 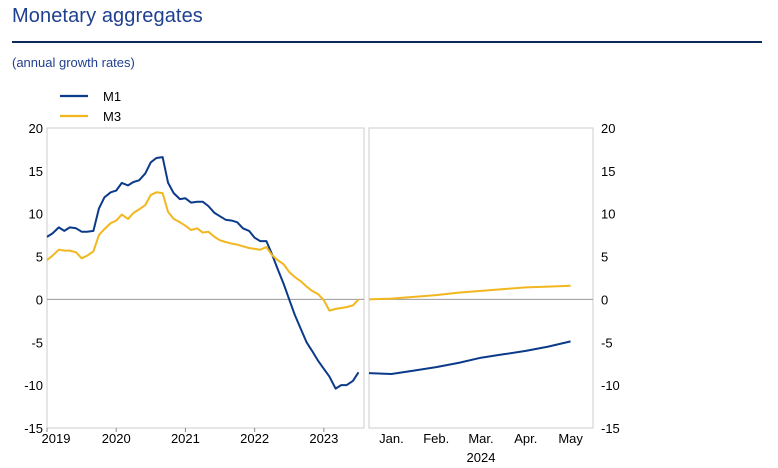 I want to click on right-y-tick-label: -10, so click(x=610, y=385).